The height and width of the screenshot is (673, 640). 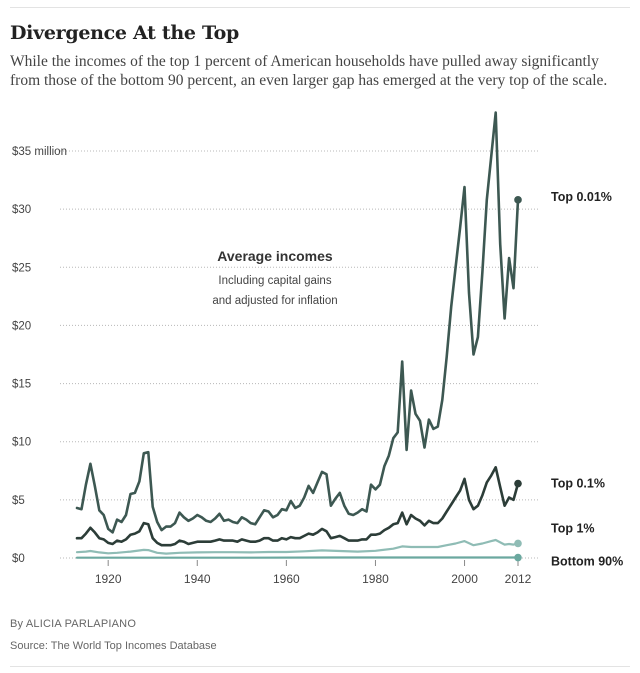 I want to click on x-tick-label: 2012, so click(x=518, y=579).